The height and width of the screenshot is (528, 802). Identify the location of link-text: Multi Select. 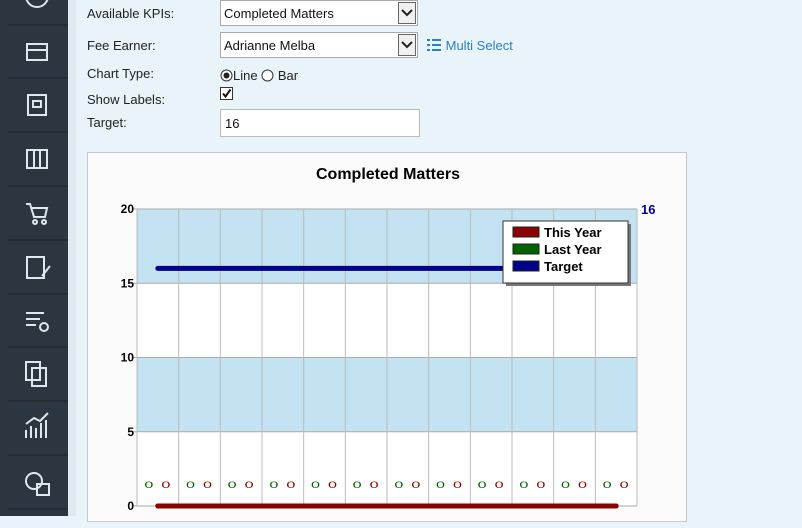
(479, 45).